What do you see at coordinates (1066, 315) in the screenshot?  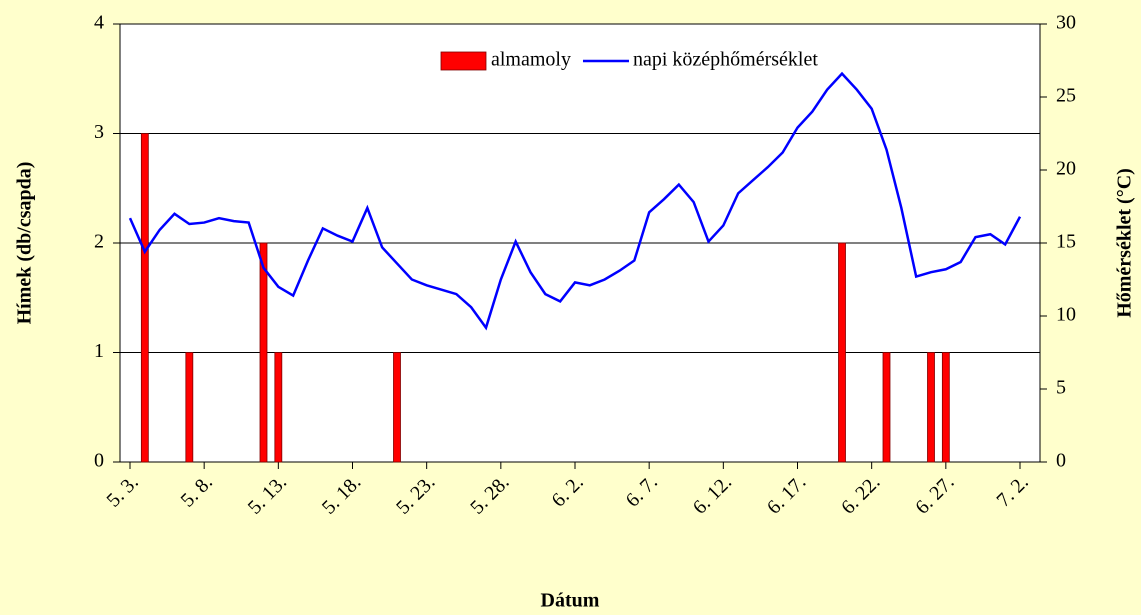 I see `y2-tick-label: 10` at bounding box center [1066, 315].